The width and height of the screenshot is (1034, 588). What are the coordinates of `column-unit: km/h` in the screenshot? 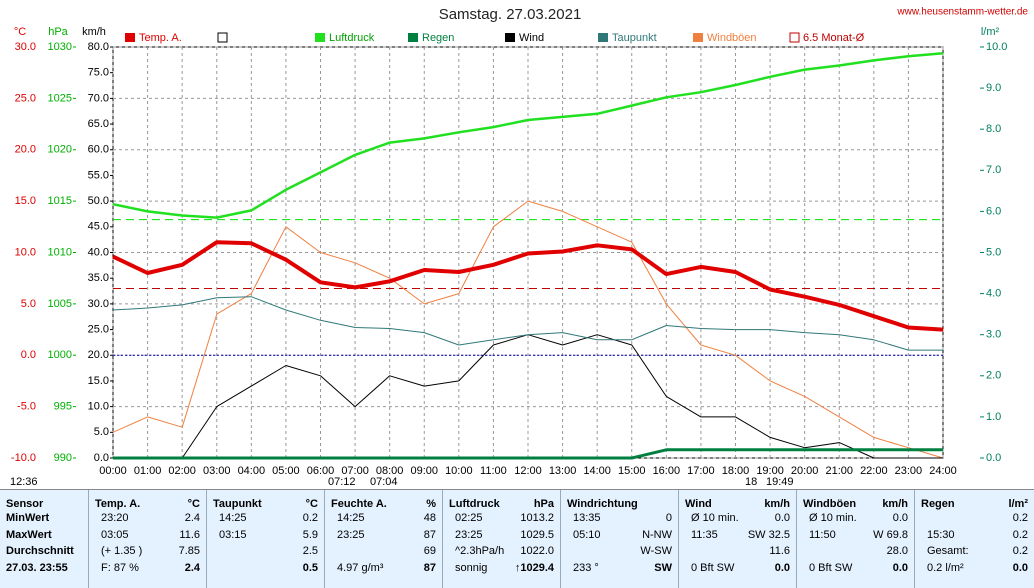 It's located at (895, 504).